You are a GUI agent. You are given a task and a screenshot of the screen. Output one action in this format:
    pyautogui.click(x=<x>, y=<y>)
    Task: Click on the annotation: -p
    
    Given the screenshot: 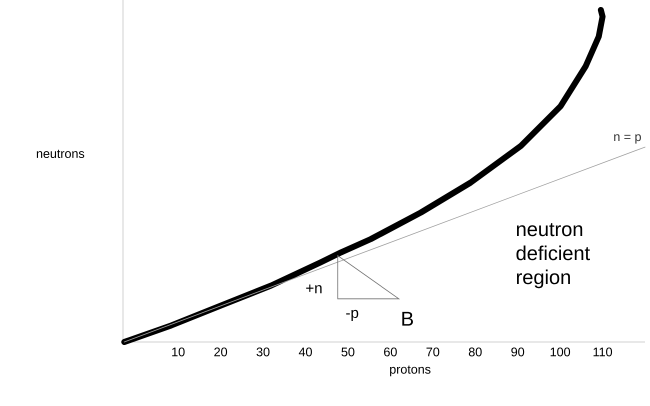 What is the action you would take?
    pyautogui.click(x=352, y=316)
    